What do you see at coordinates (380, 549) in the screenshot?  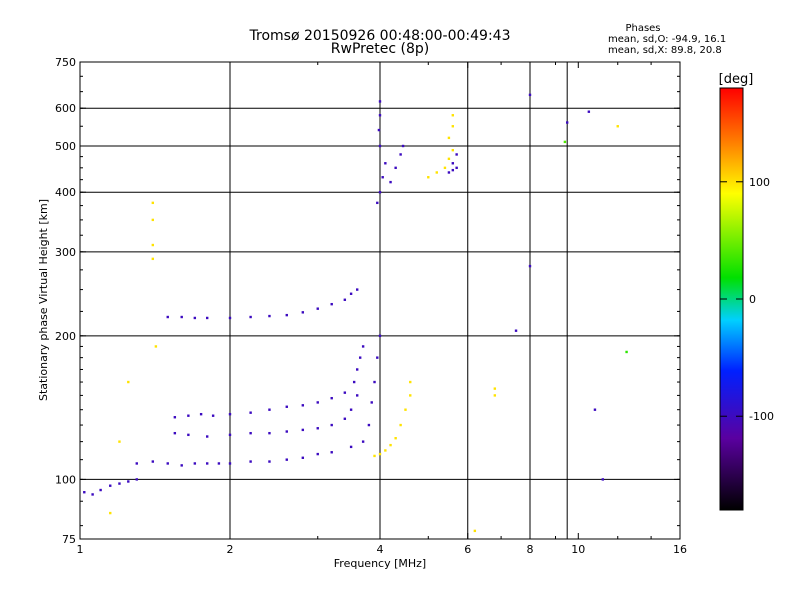 I see `x-tick-label: 4` at bounding box center [380, 549].